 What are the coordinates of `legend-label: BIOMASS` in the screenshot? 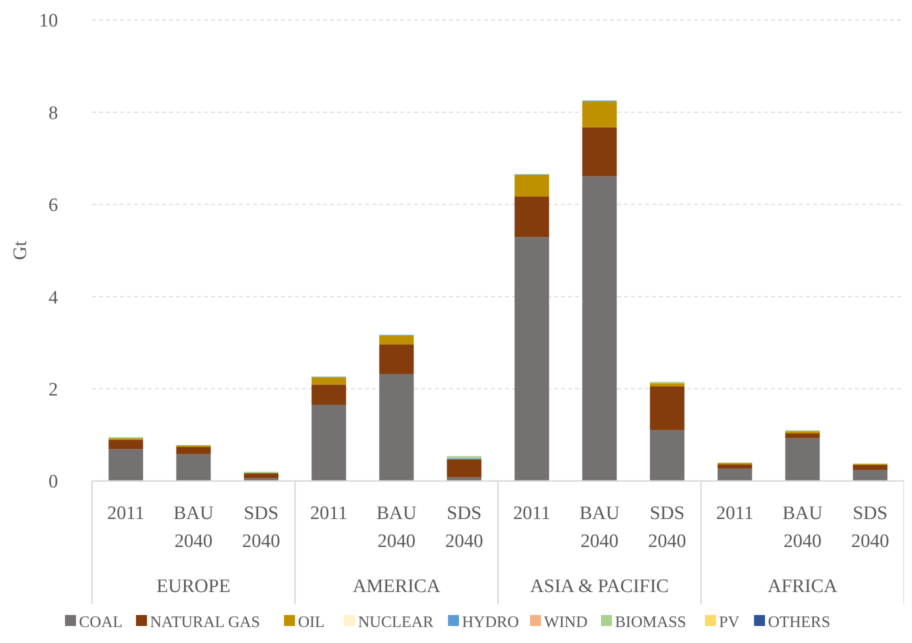 It's located at (650, 622).